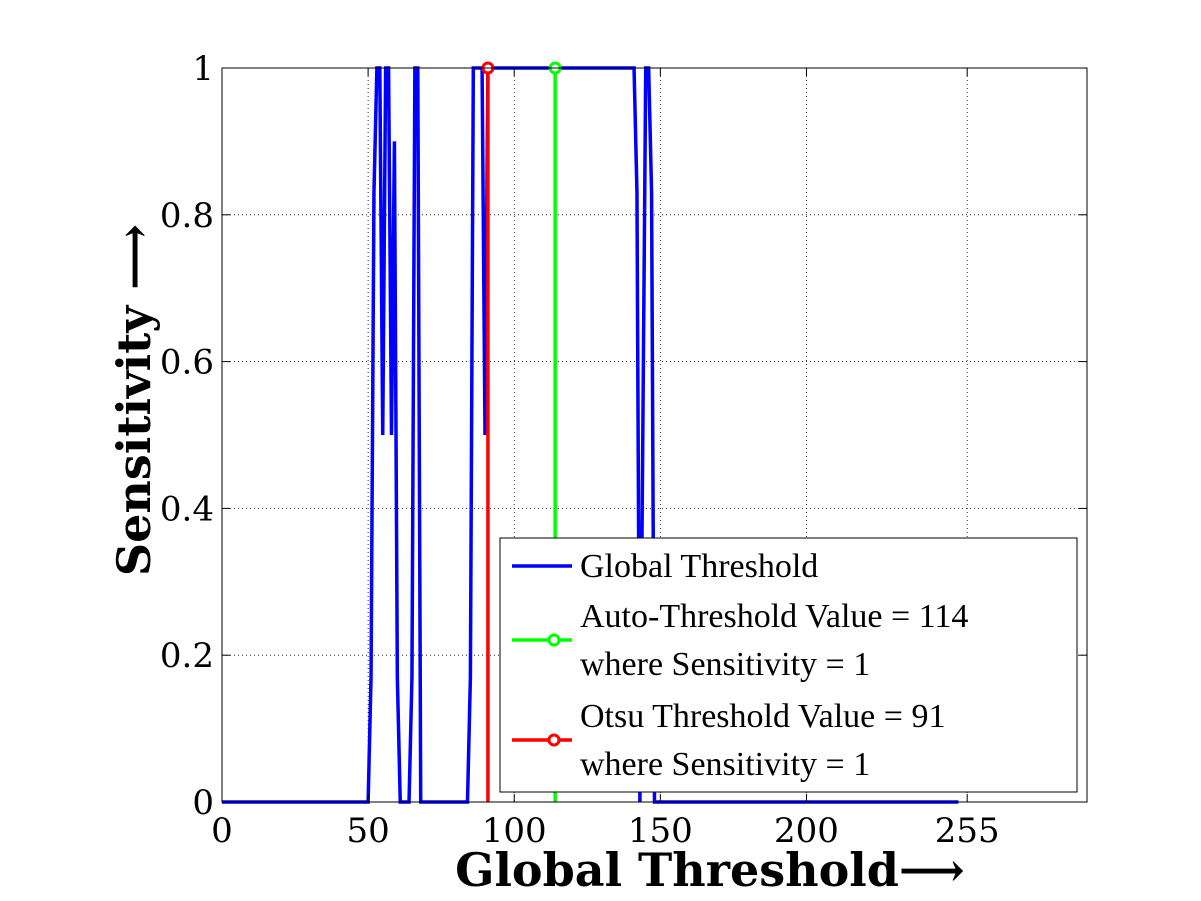  I want to click on x-tick-label: 200, so click(806, 831).